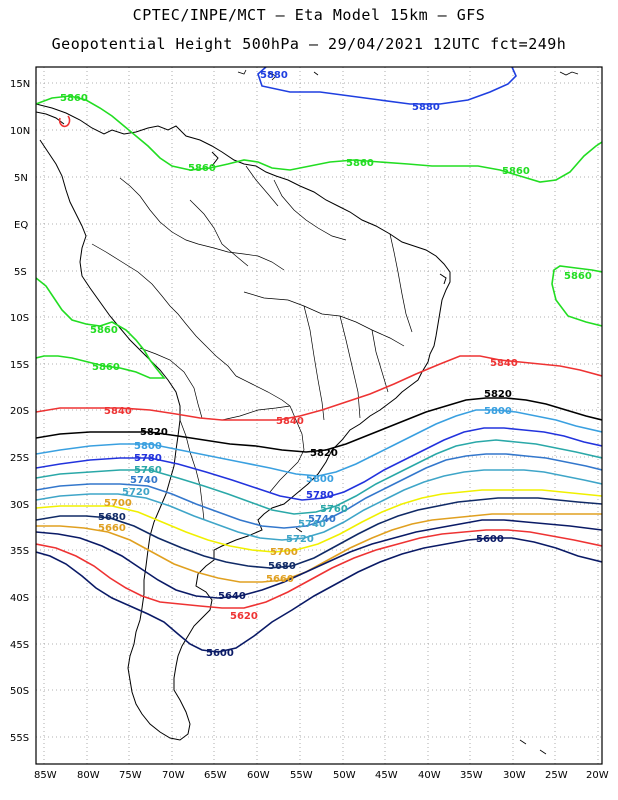 This screenshot has width=618, height=800. I want to click on lat-label: 50S, so click(19, 691).